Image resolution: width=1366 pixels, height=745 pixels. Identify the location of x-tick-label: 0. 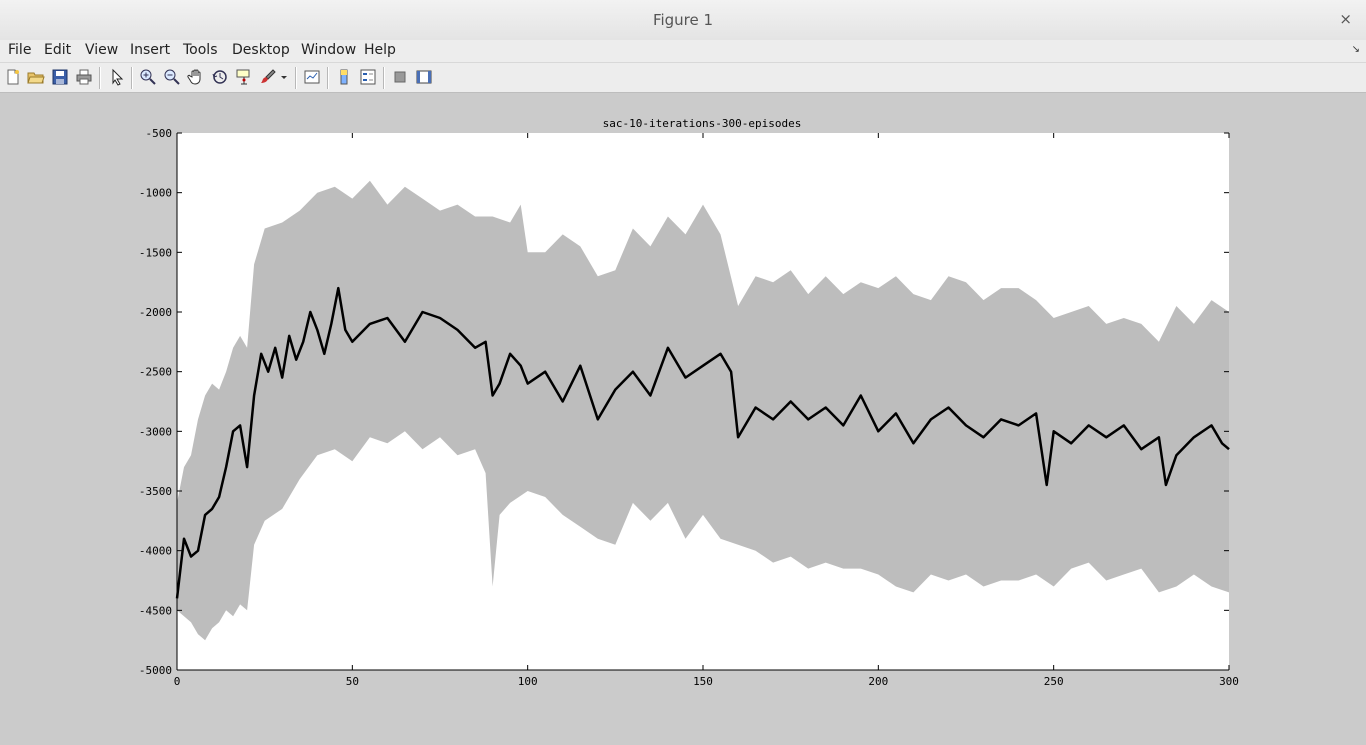
(177, 681).